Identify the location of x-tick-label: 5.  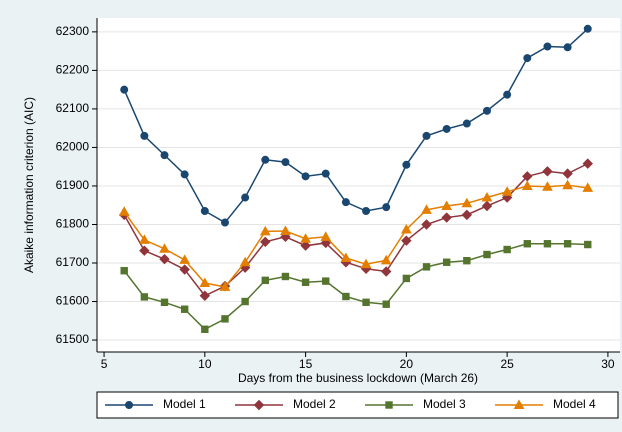
(104, 364).